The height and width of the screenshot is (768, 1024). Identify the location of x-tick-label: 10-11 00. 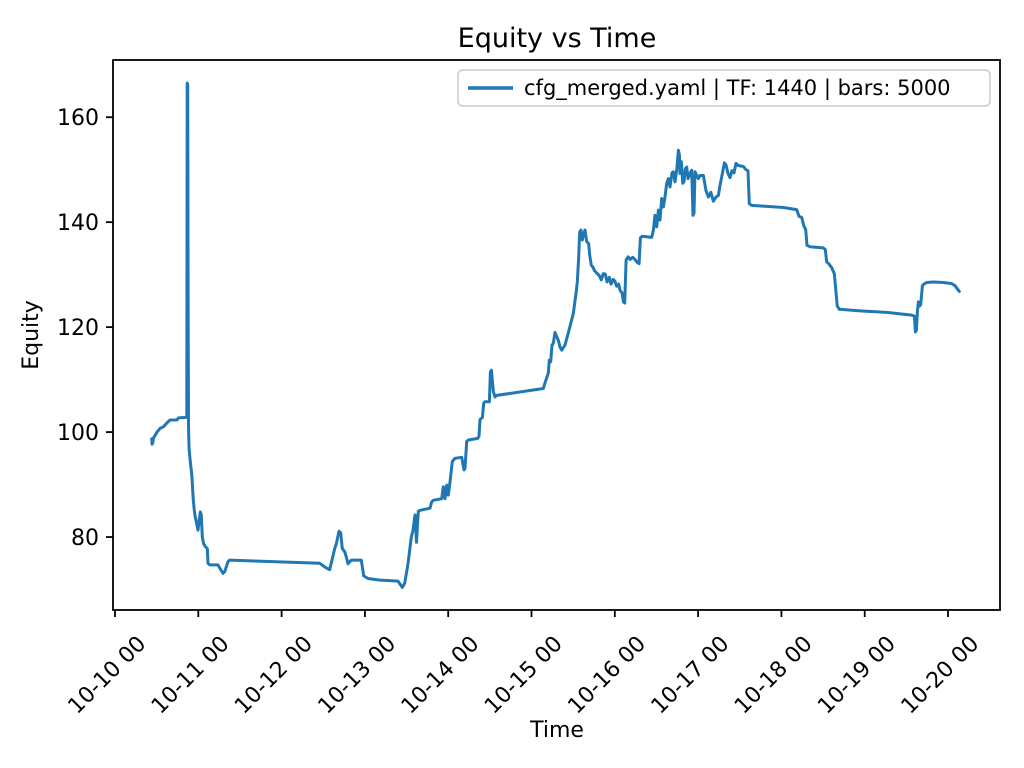
(191, 676).